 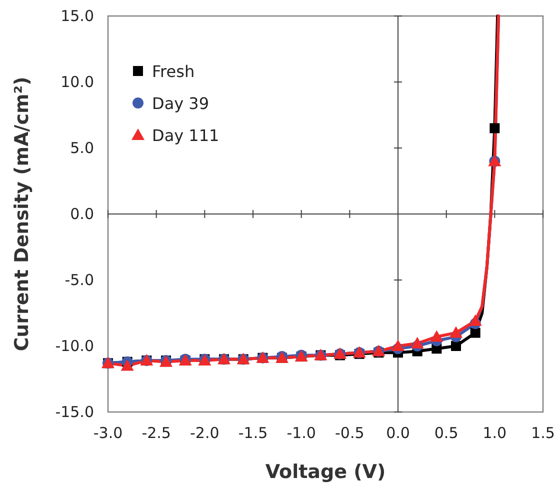 I want to click on y-tick-label: -10.0, so click(x=74, y=346).